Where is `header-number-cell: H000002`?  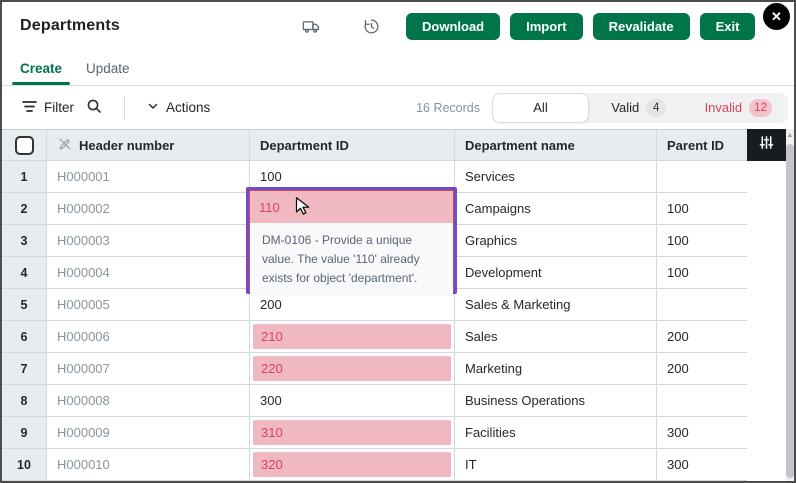
header-number-cell: H000002 is located at coordinates (148, 209).